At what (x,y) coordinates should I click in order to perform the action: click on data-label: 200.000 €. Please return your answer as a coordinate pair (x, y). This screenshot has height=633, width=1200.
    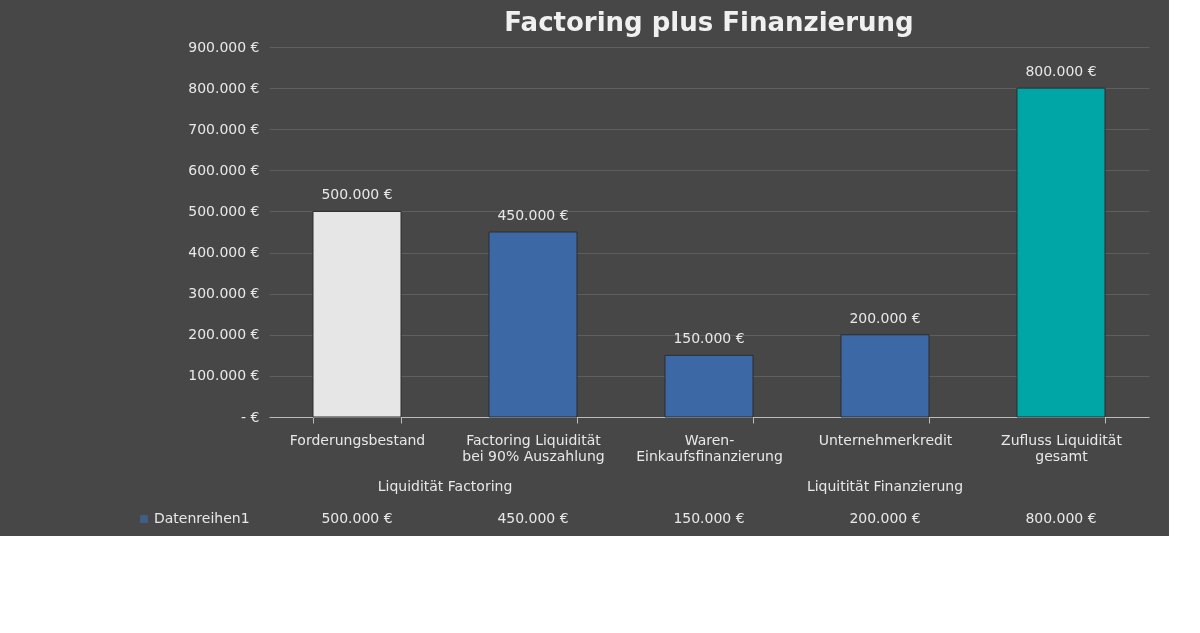
    Looking at the image, I should click on (885, 518).